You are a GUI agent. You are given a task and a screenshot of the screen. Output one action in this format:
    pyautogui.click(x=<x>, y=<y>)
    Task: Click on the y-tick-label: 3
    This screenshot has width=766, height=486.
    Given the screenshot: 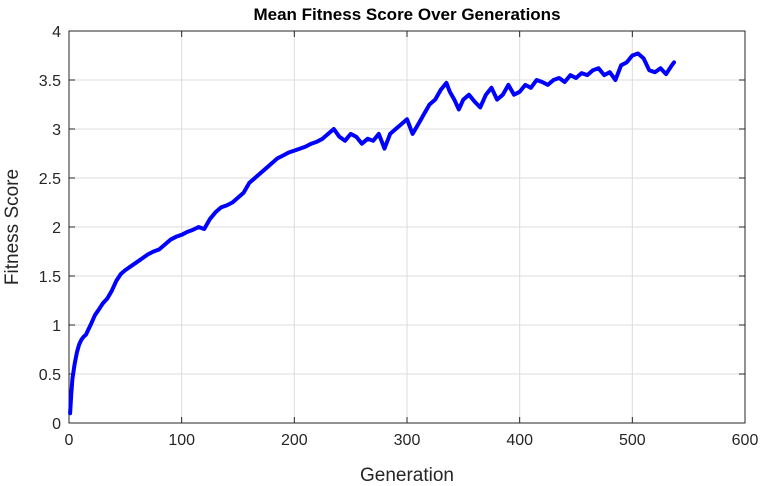 What is the action you would take?
    pyautogui.click(x=56, y=130)
    